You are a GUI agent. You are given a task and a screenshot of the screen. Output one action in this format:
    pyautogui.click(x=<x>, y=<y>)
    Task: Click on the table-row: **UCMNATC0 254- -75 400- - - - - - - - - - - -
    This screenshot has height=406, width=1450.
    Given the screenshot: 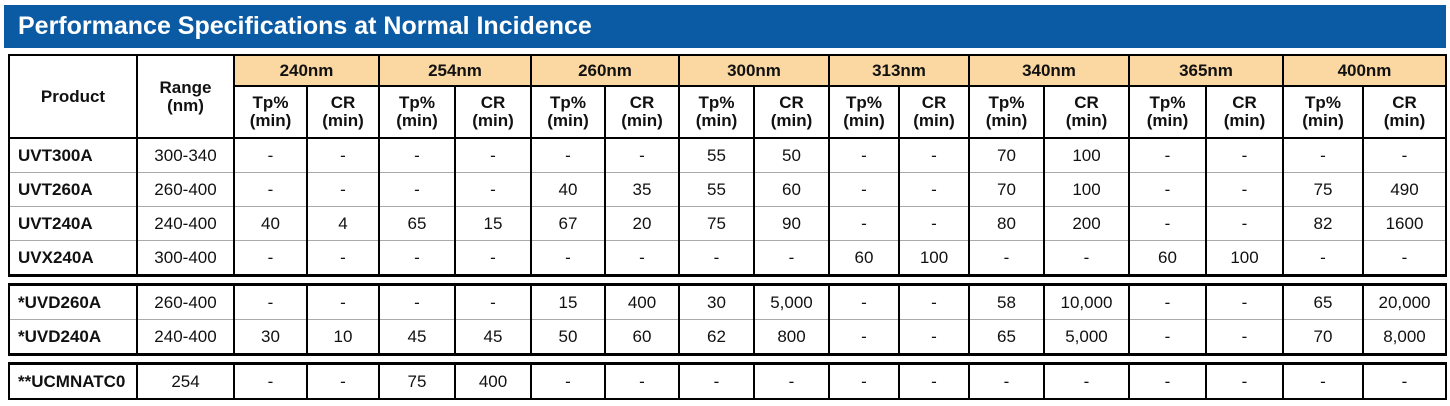 What is the action you would take?
    pyautogui.click(x=727, y=381)
    